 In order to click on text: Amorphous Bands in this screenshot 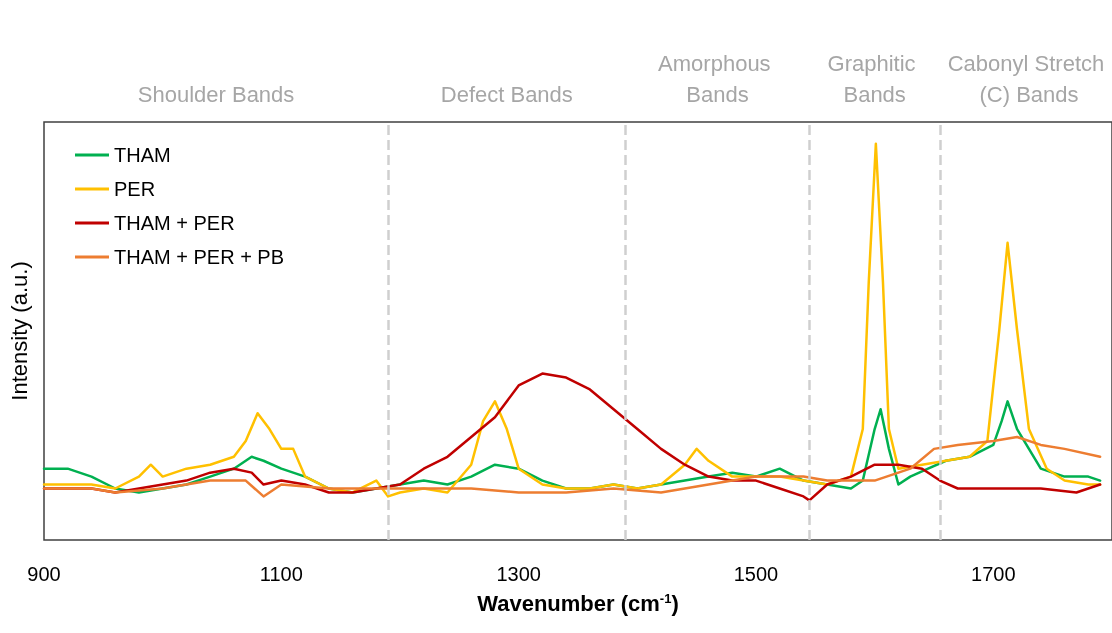, I will do `click(717, 79)`.